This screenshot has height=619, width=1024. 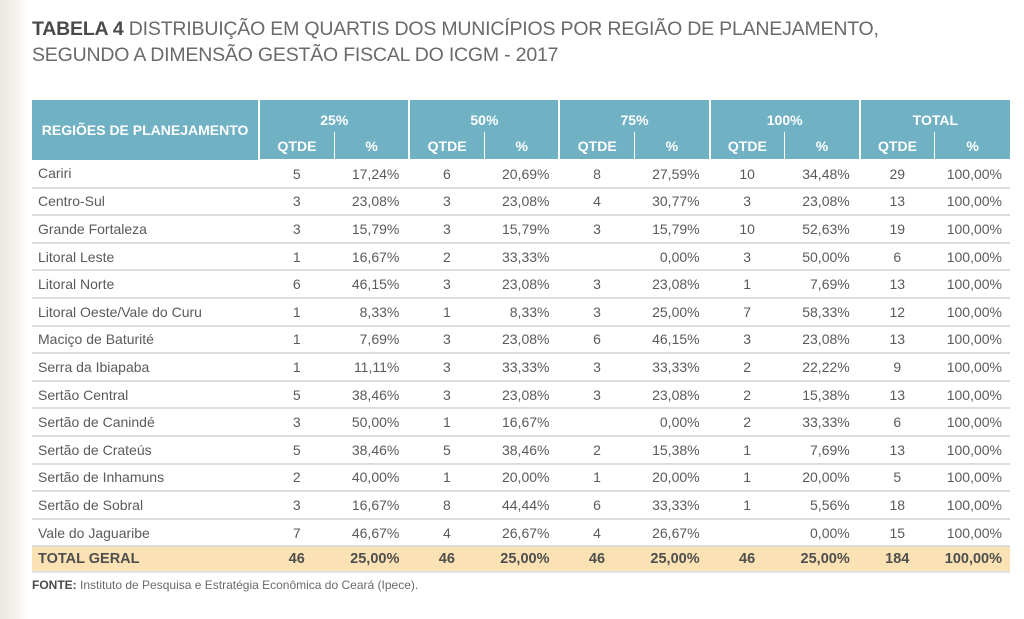 What do you see at coordinates (597, 478) in the screenshot?
I see `cell-qtde-75: 1` at bounding box center [597, 478].